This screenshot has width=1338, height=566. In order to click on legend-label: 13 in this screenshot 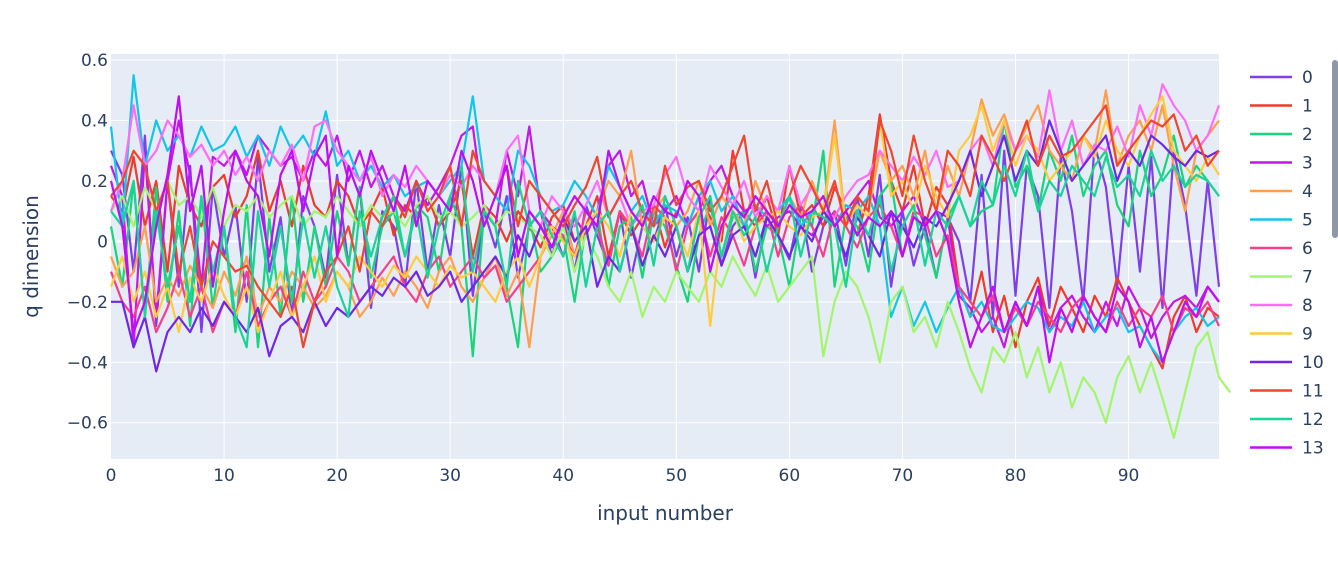, I will do `click(1313, 449)`.